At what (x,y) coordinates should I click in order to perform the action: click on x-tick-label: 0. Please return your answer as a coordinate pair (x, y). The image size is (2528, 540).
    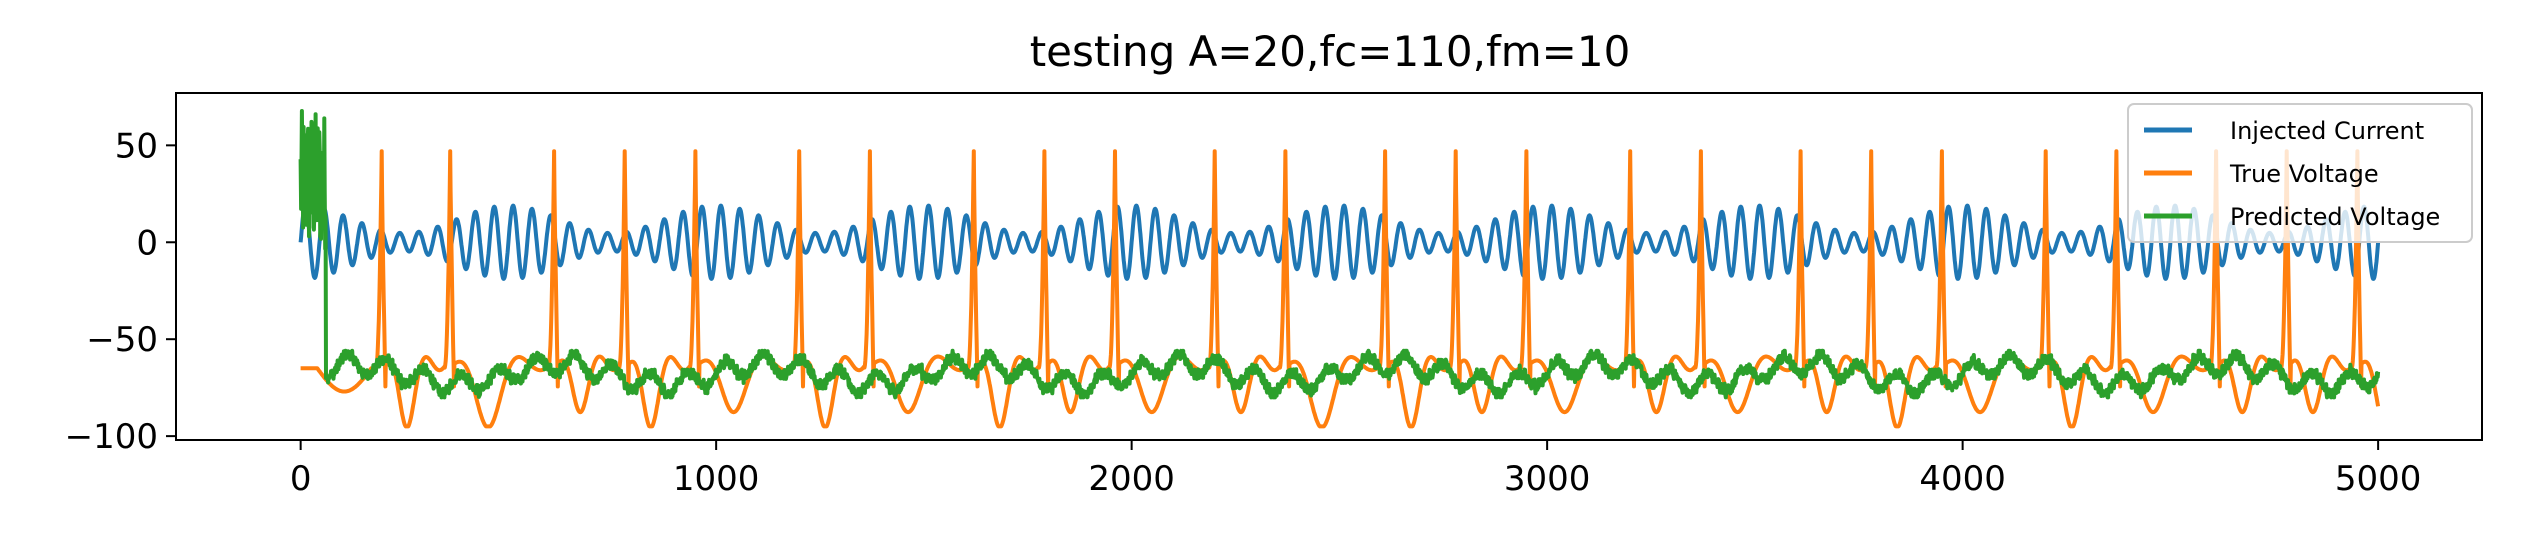
    Looking at the image, I should click on (301, 479).